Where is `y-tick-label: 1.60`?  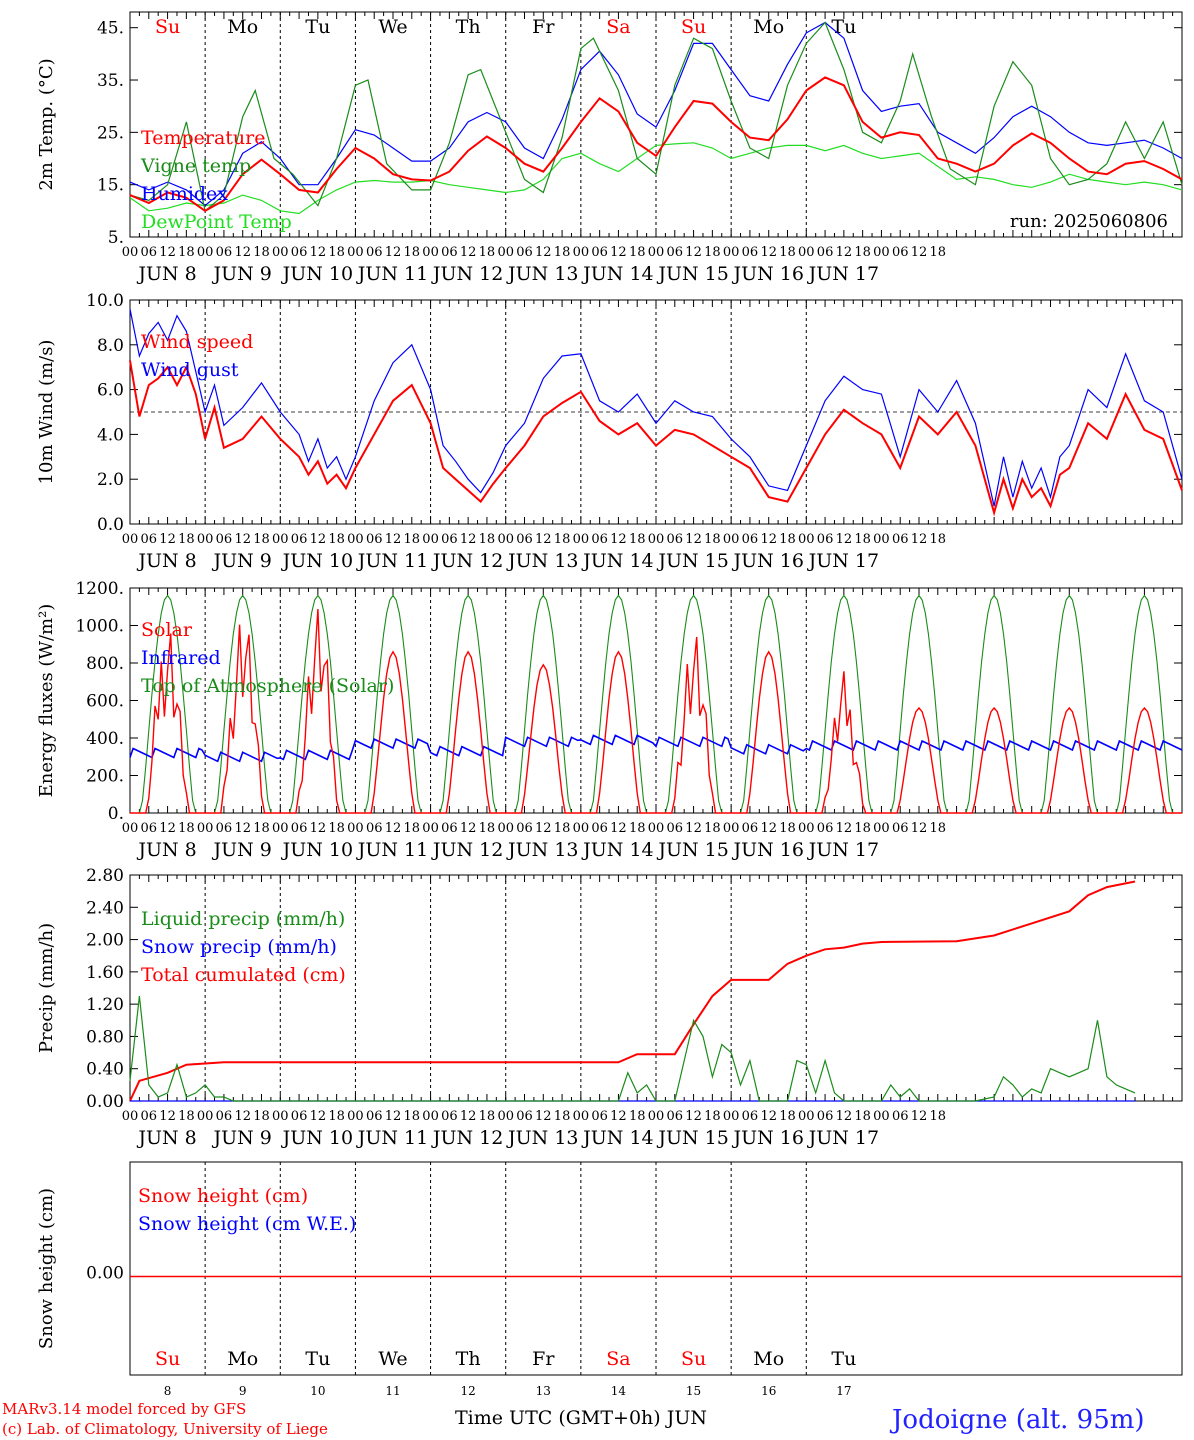 y-tick-label: 1.60 is located at coordinates (105, 973).